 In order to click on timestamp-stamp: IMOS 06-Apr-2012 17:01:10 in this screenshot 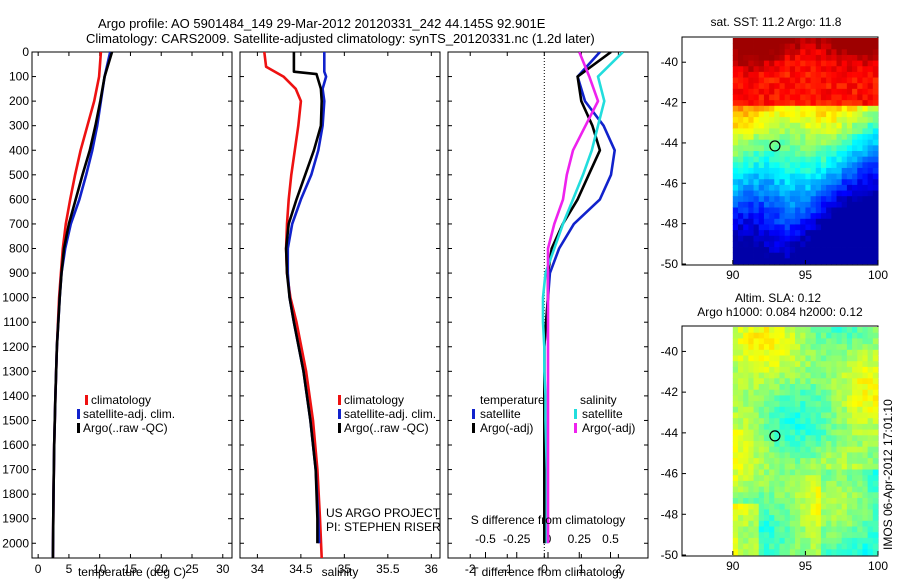, I will do `click(888, 474)`.